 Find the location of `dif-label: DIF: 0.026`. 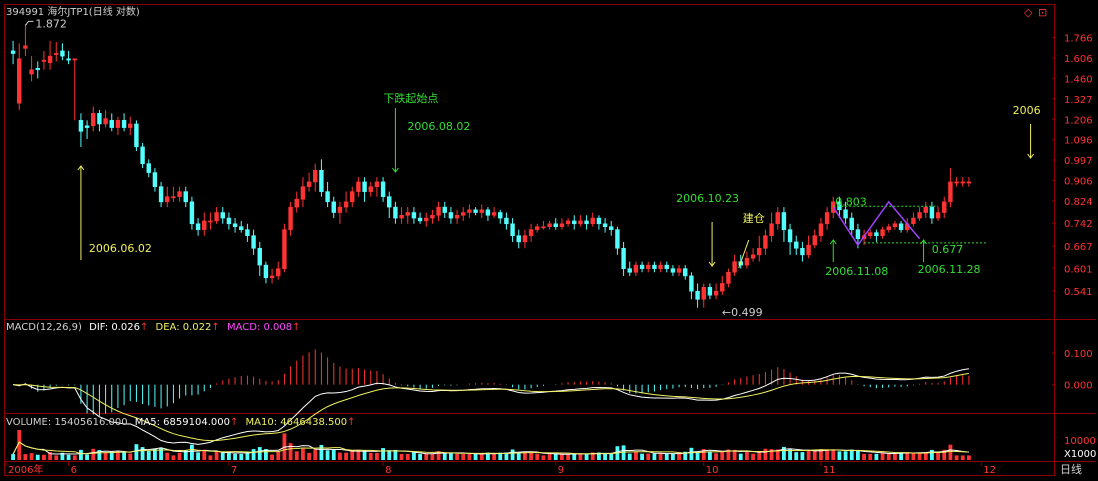

dif-label: DIF: 0.026 is located at coordinates (114, 327).